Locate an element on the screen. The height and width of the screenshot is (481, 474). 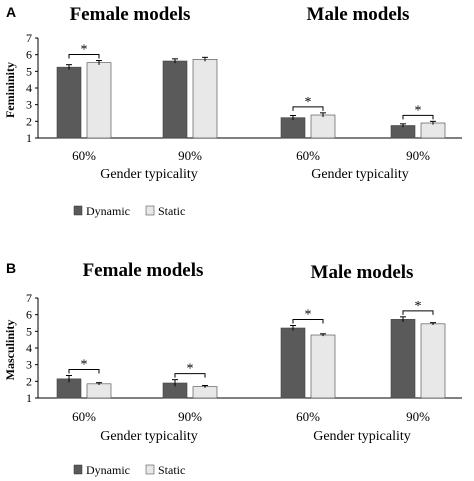
panel-b-ytick-label: 6 is located at coordinates (29, 315).